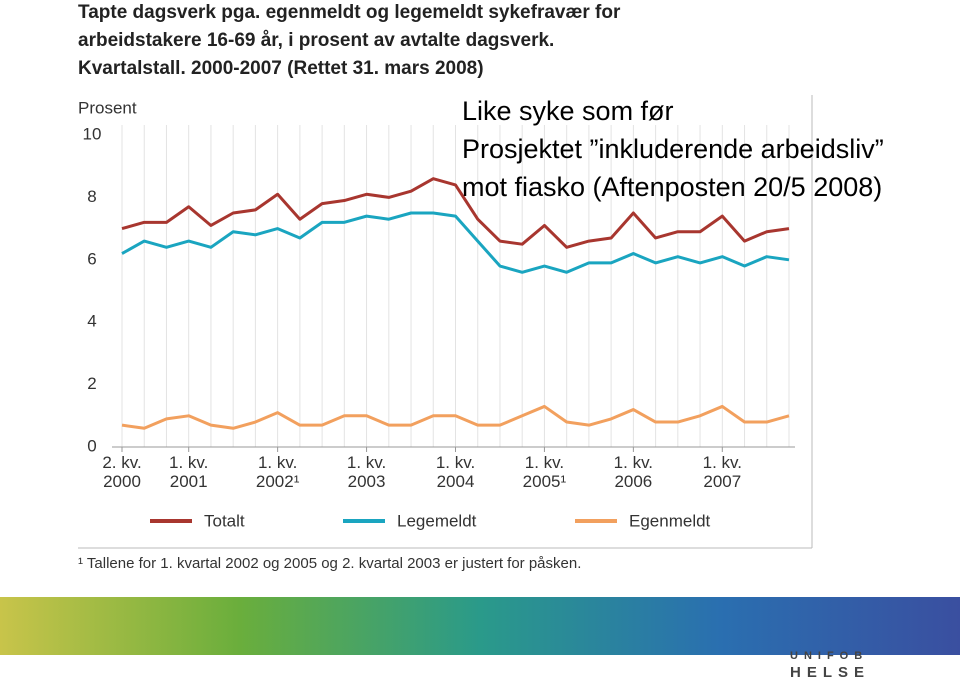  Describe the element at coordinates (568, 111) in the screenshot. I see `heading: Like syke som før` at that location.